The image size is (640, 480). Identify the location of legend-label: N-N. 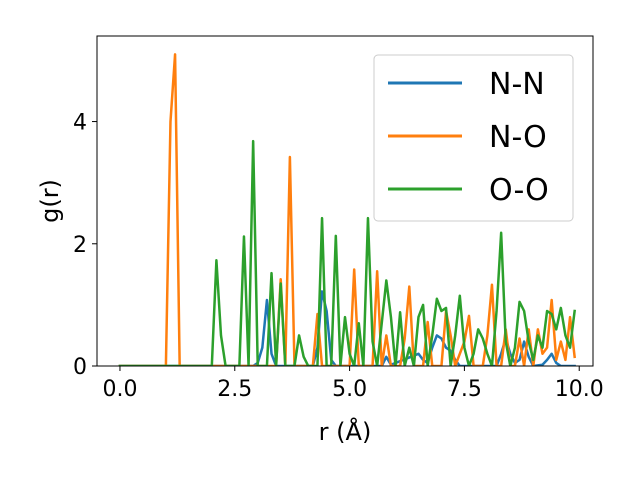
(517, 84).